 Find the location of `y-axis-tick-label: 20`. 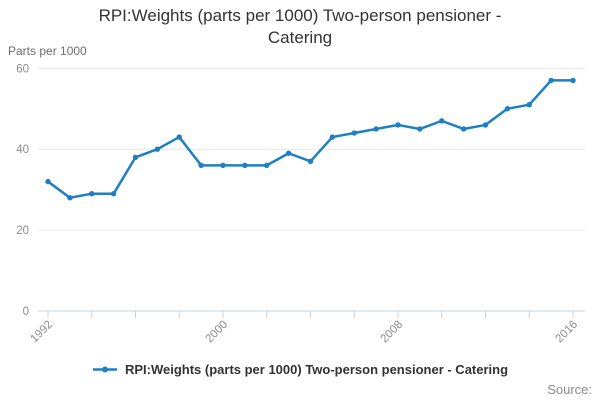

y-axis-tick-label: 20 is located at coordinates (22, 231).